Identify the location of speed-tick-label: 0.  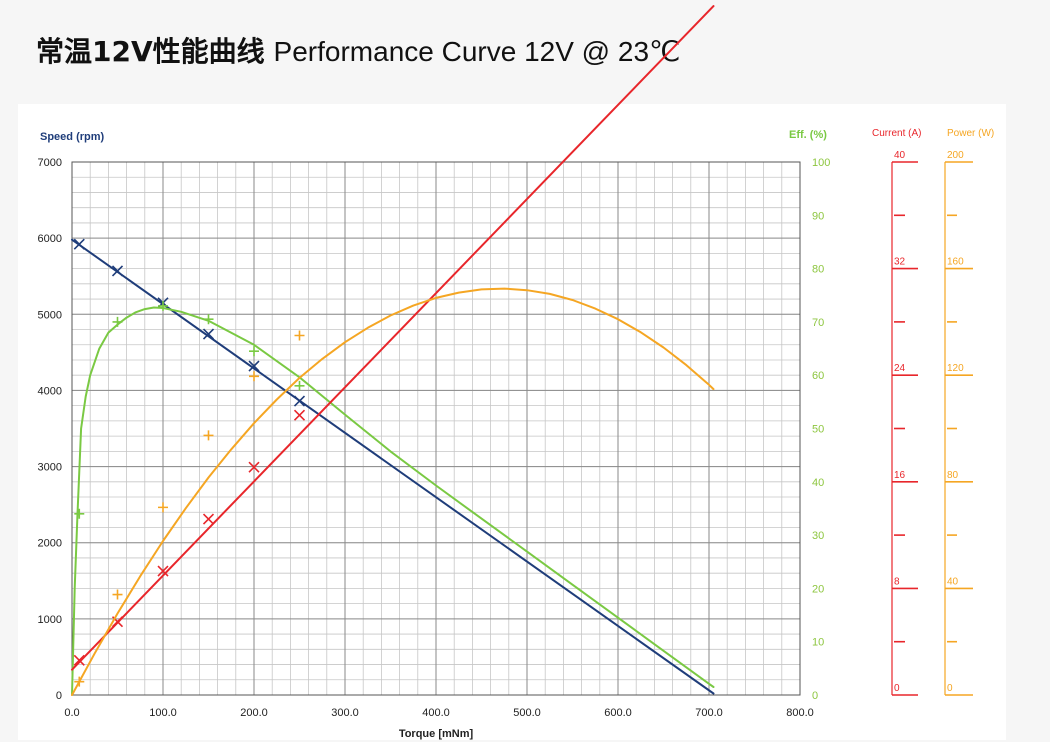
(59, 696).